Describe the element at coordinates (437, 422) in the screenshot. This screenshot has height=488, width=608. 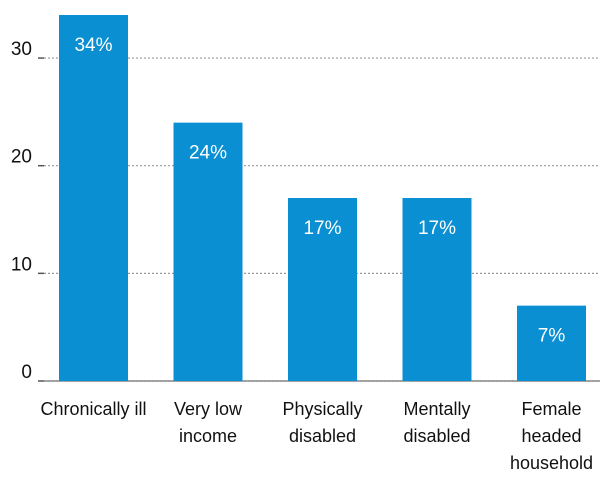
I see `x-tick-label: Mentally disabled` at that location.